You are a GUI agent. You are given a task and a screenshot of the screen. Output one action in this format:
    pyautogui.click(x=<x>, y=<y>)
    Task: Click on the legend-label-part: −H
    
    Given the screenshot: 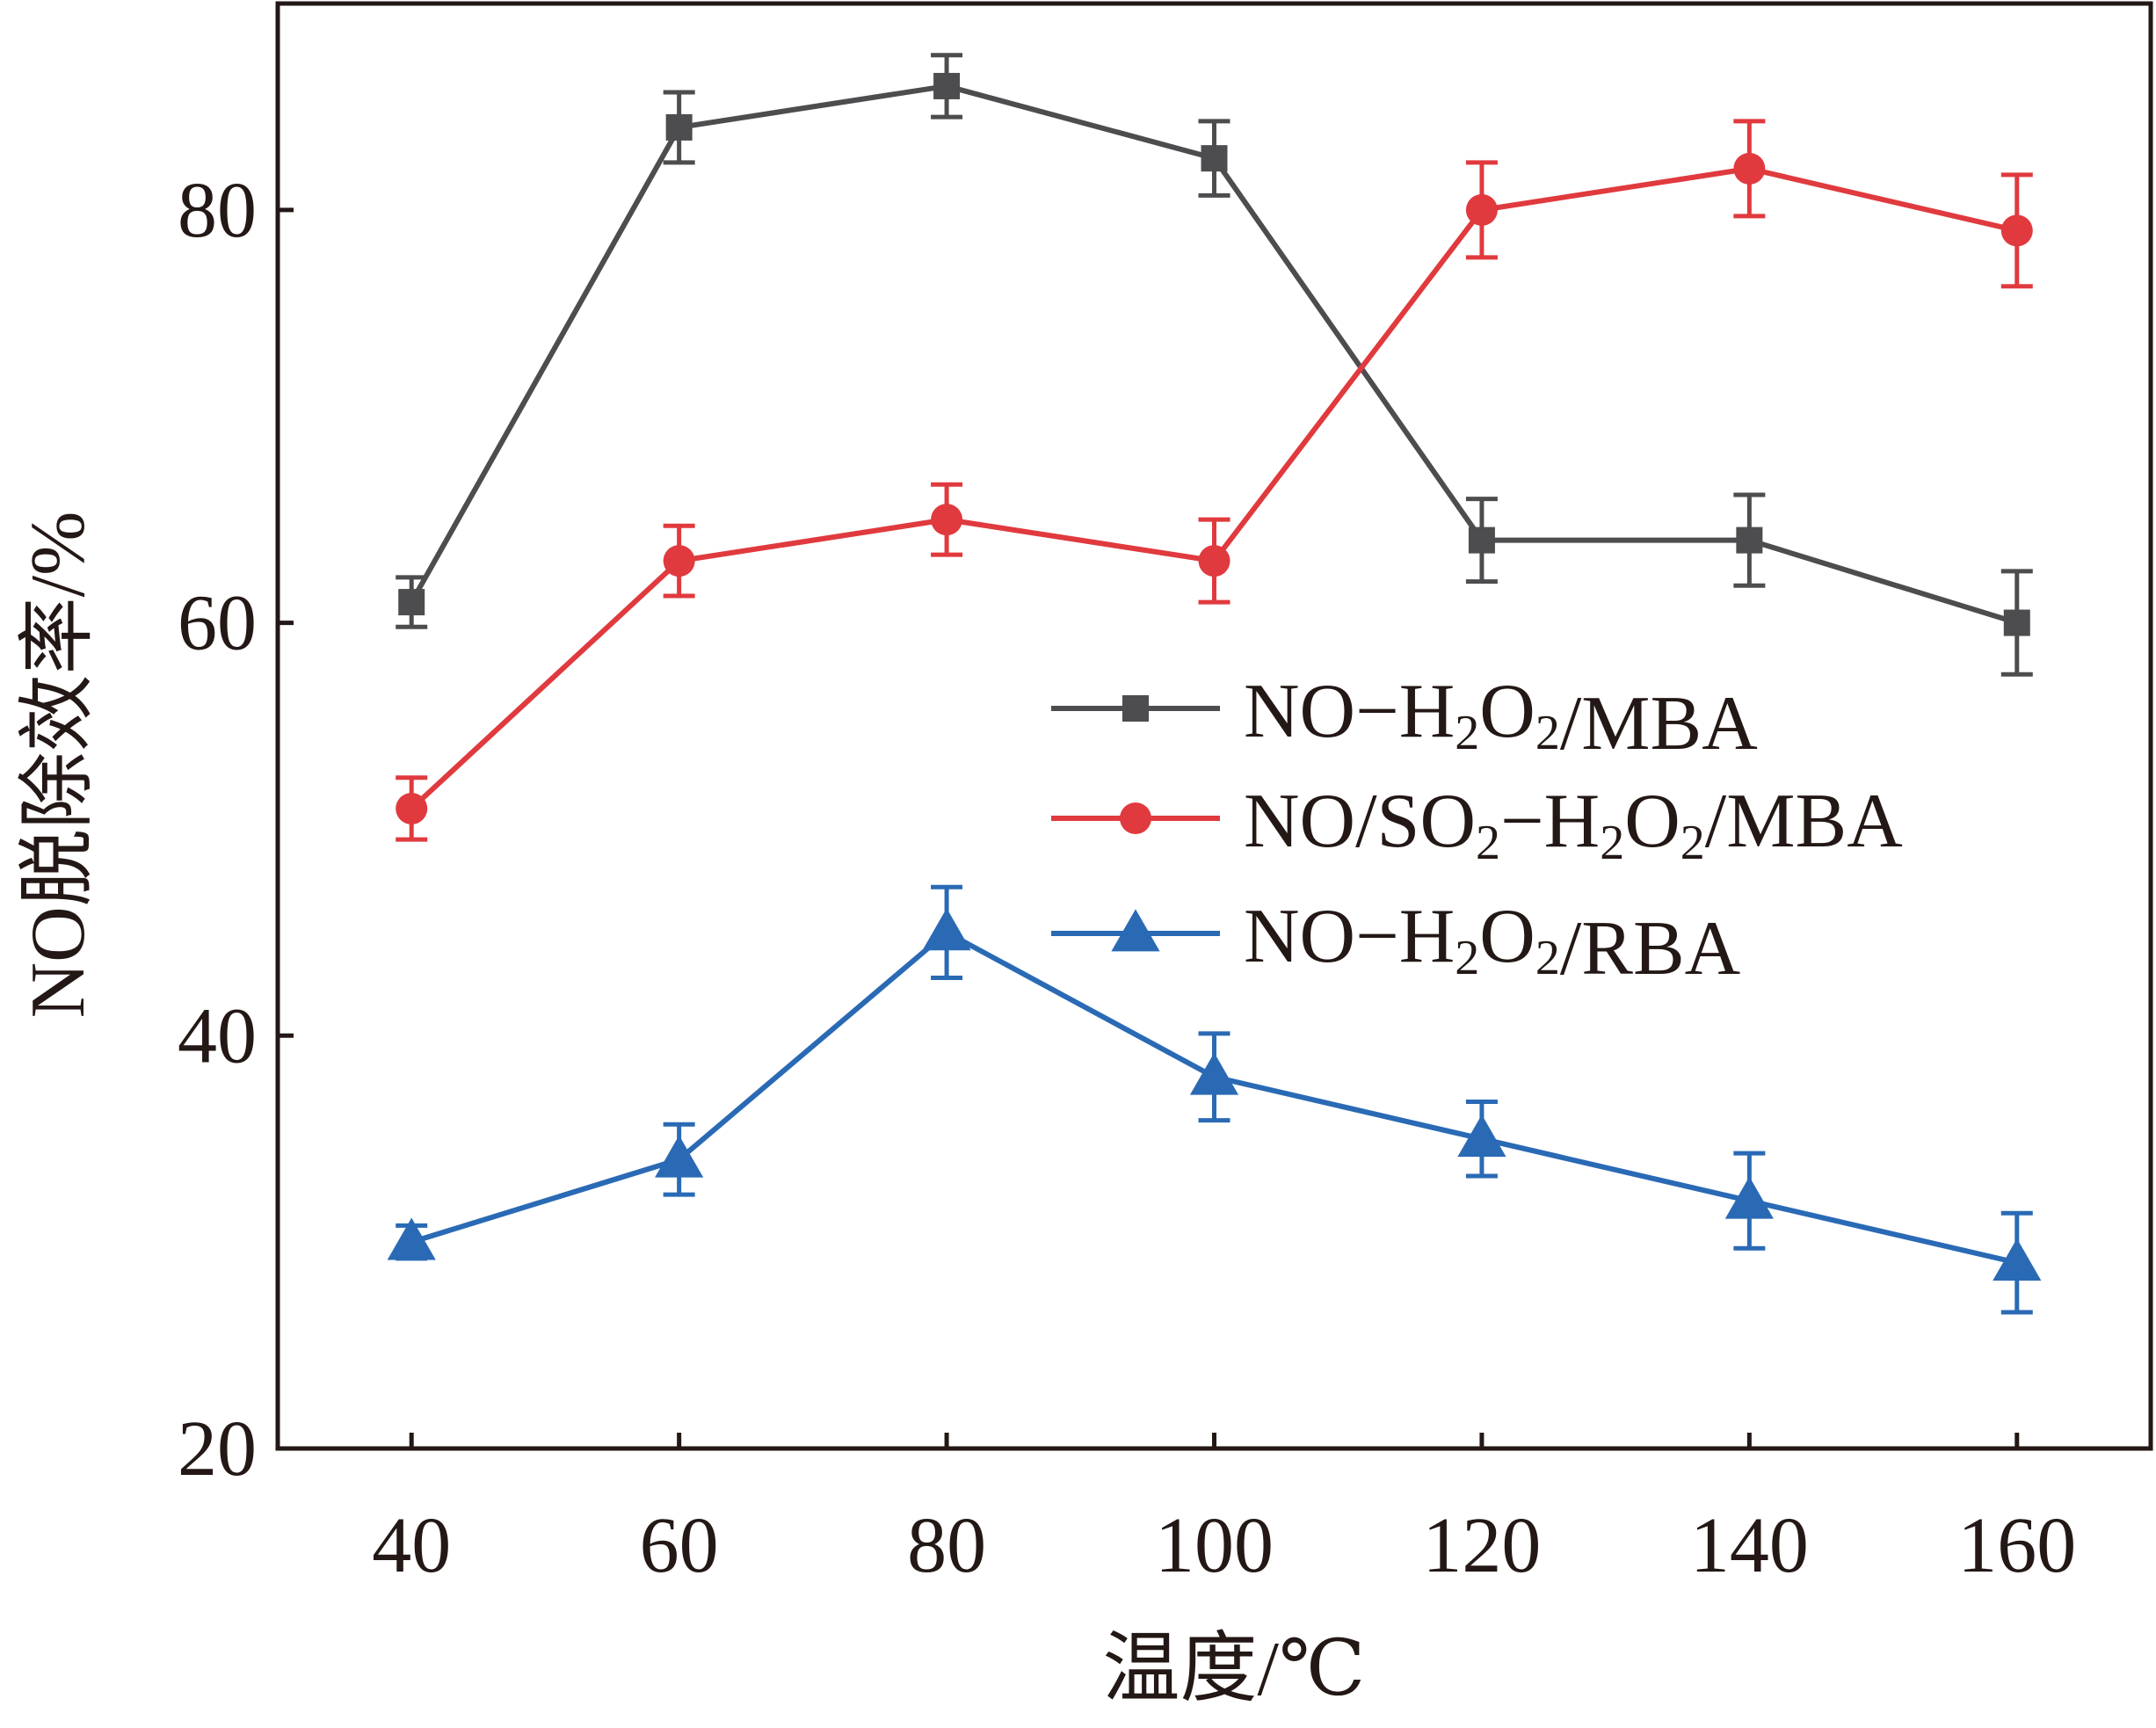 What is the action you would take?
    pyautogui.click(x=1550, y=821)
    